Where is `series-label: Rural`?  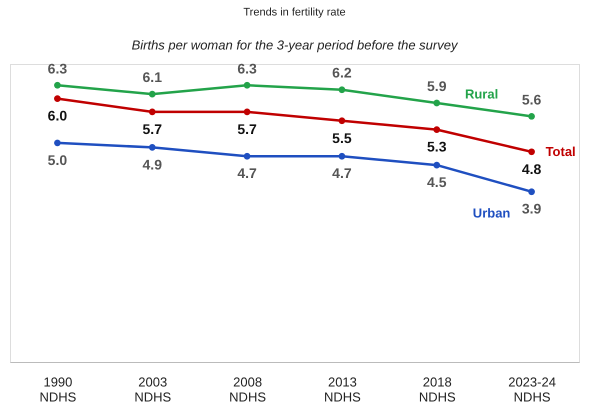
series-label: Rural is located at coordinates (481, 94).